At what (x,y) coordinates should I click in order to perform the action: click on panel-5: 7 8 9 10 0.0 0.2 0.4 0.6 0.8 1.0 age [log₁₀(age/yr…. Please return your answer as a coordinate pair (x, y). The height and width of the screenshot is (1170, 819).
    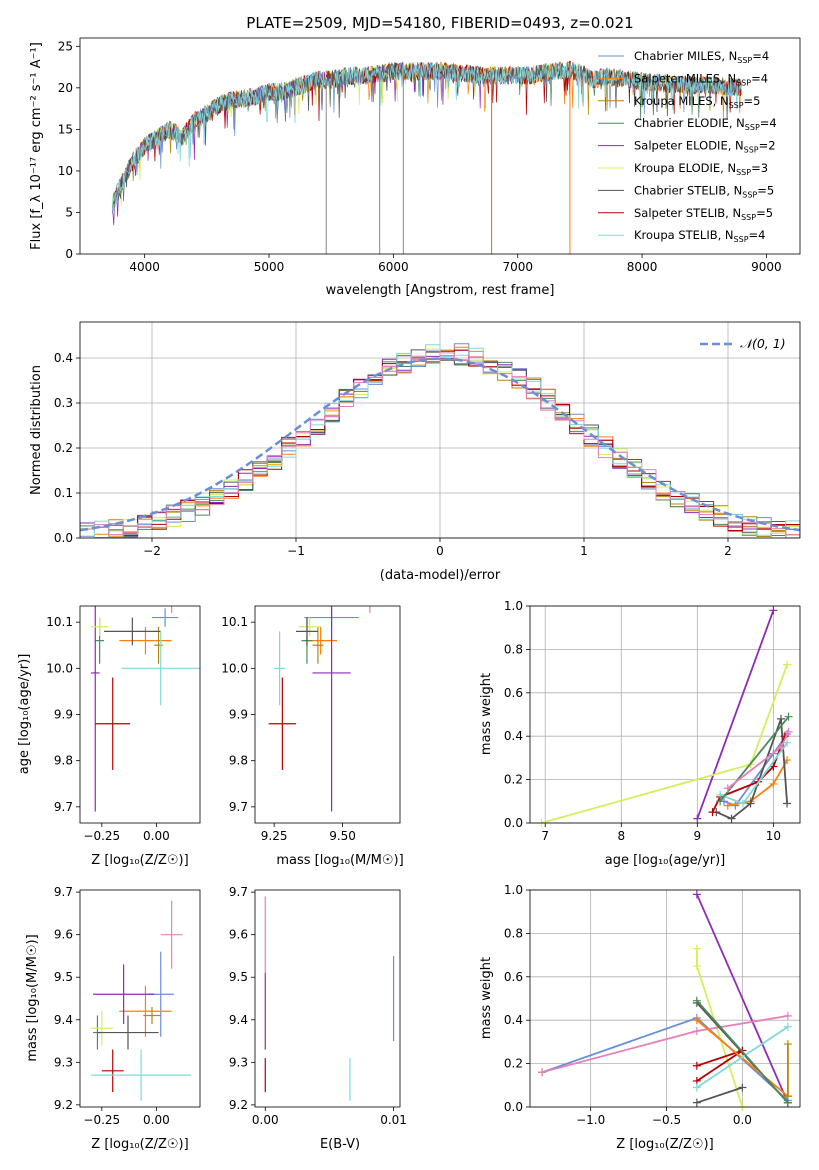
    Looking at the image, I should click on (640, 733).